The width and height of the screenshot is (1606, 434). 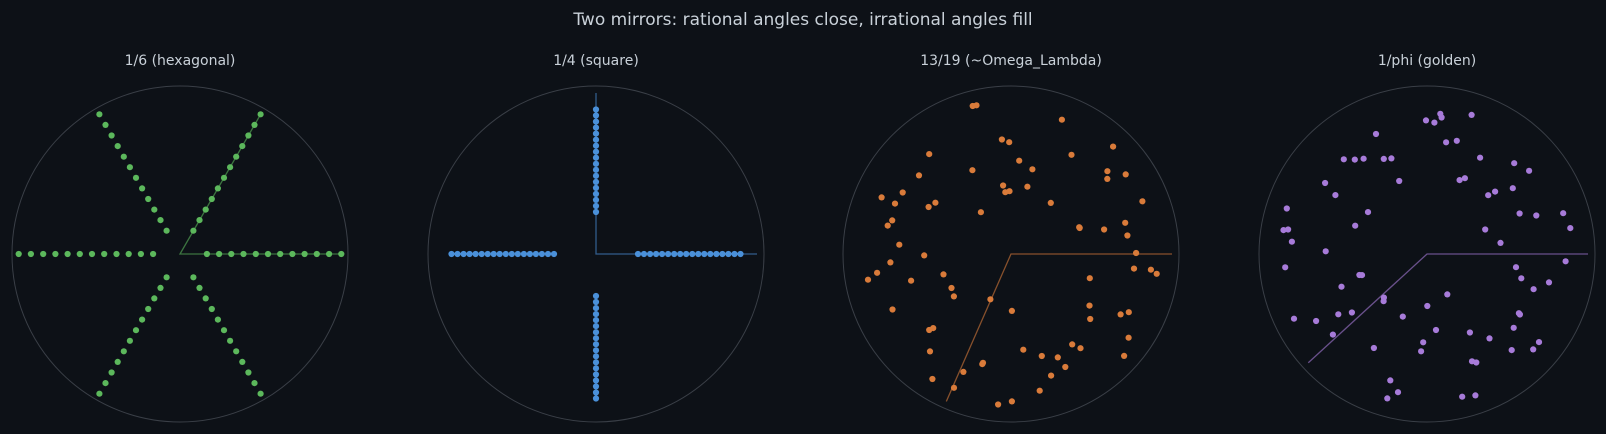 What do you see at coordinates (1058, 327) in the screenshot?
I see `panel-3-mirror-lines` at bounding box center [1058, 327].